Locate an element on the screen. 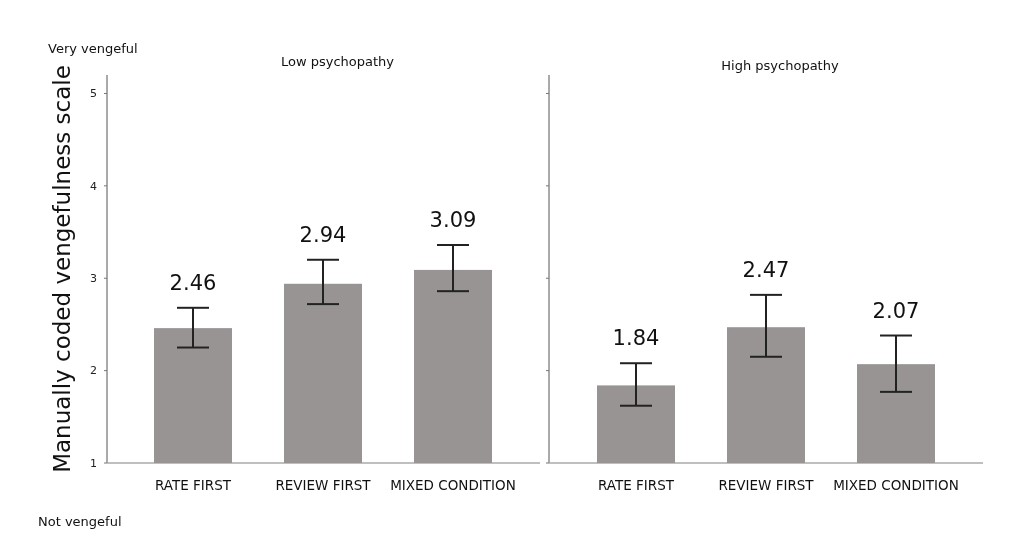  data-label: 2.46 is located at coordinates (193, 282).